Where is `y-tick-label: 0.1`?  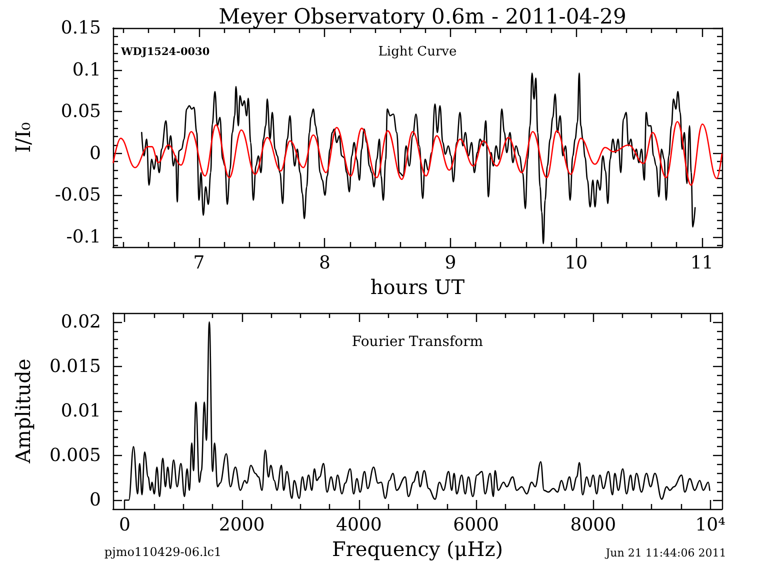 y-tick-label: 0.1 is located at coordinates (86, 69).